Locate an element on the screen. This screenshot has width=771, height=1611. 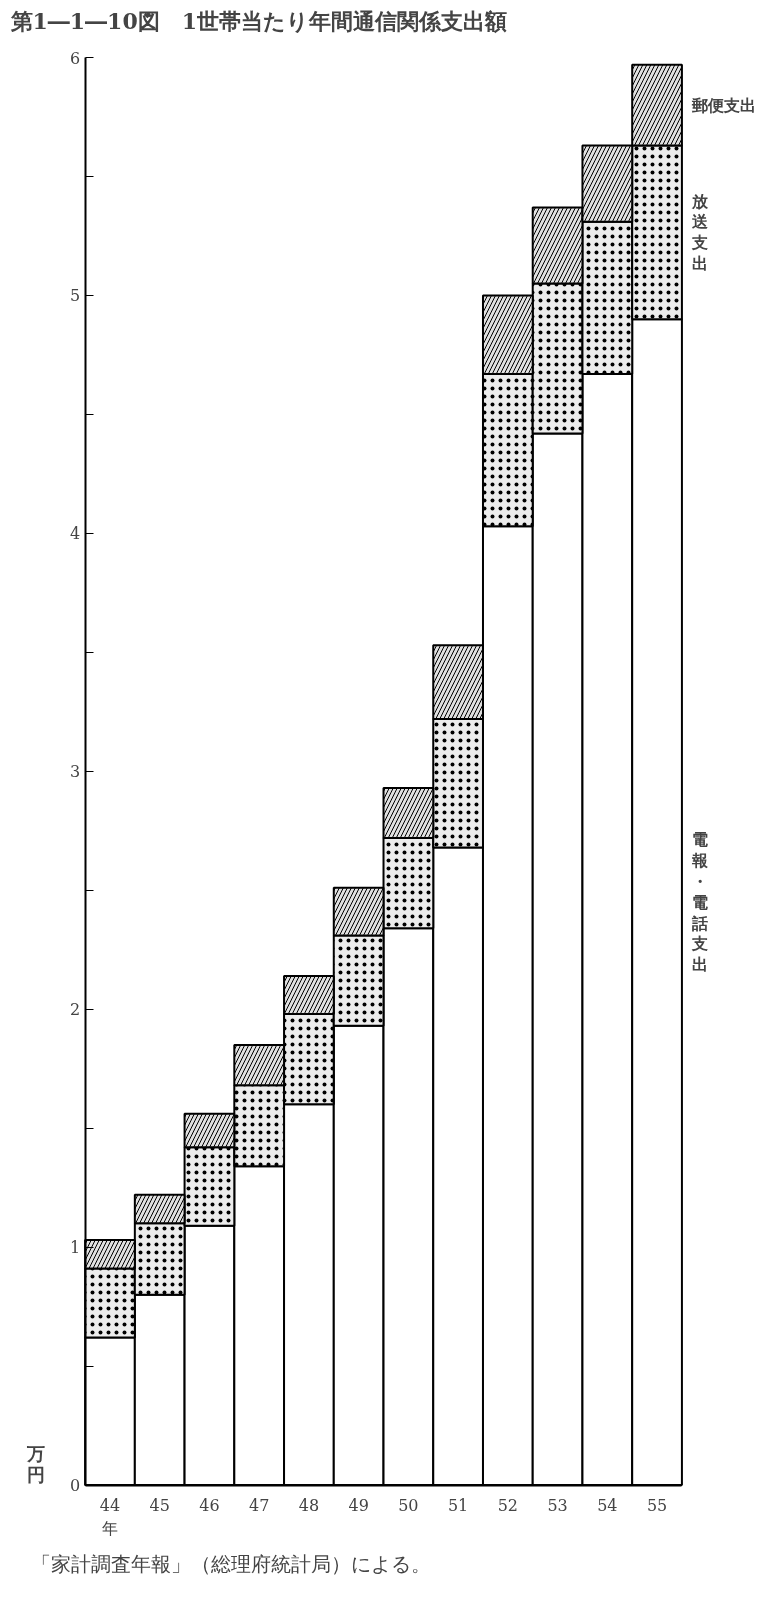
y-tick-label: 0 is located at coordinates (75, 1486).